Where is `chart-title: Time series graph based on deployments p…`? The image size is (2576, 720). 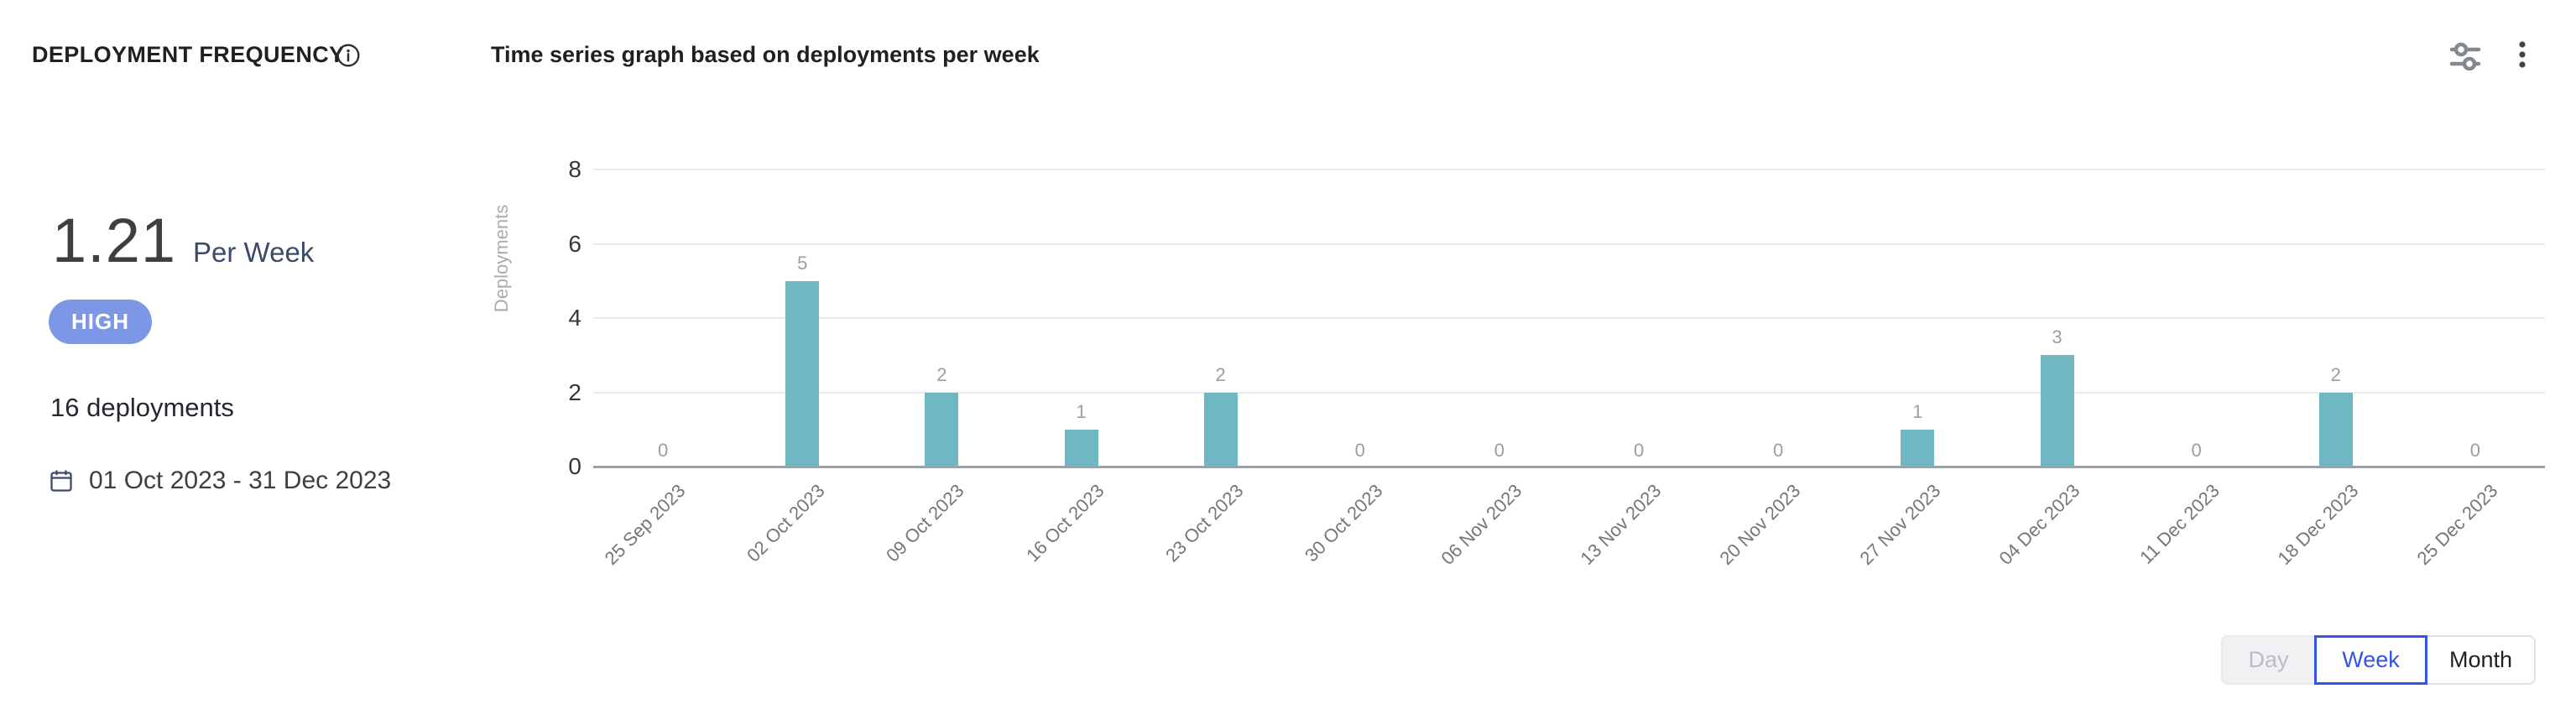 chart-title: Time series graph based on deployments p… is located at coordinates (765, 54).